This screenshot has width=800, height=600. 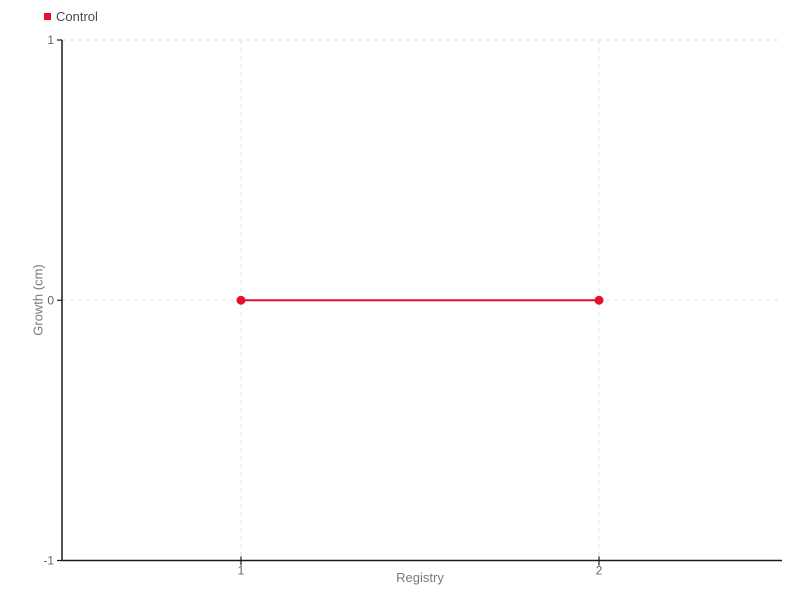 I want to click on x-axis-title: Registry, so click(x=420, y=577).